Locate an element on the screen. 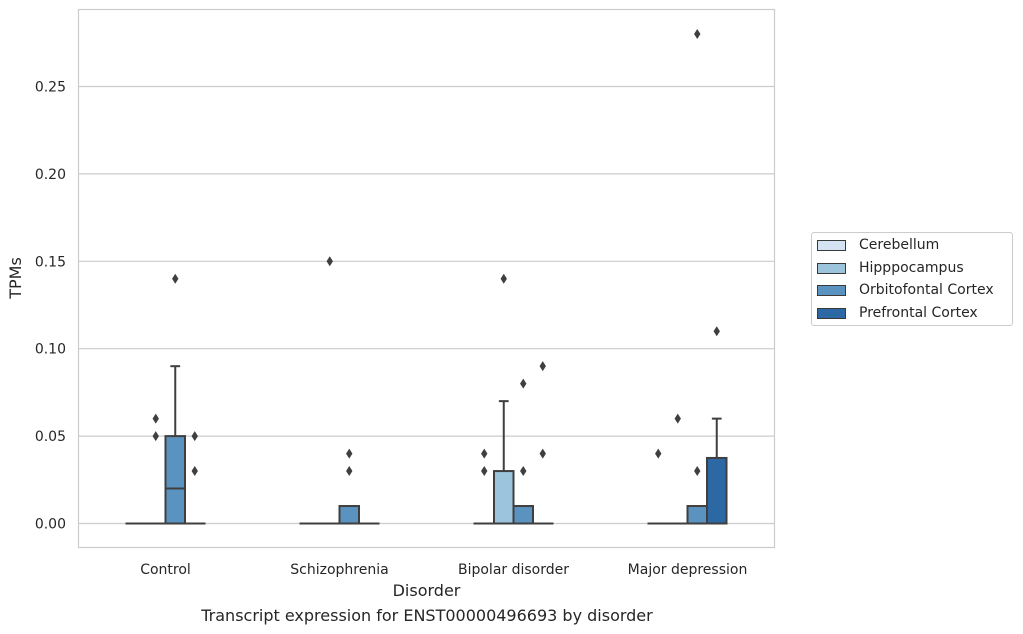 The image size is (1023, 634). legend-swatch-hipppocampus is located at coordinates (831, 268).